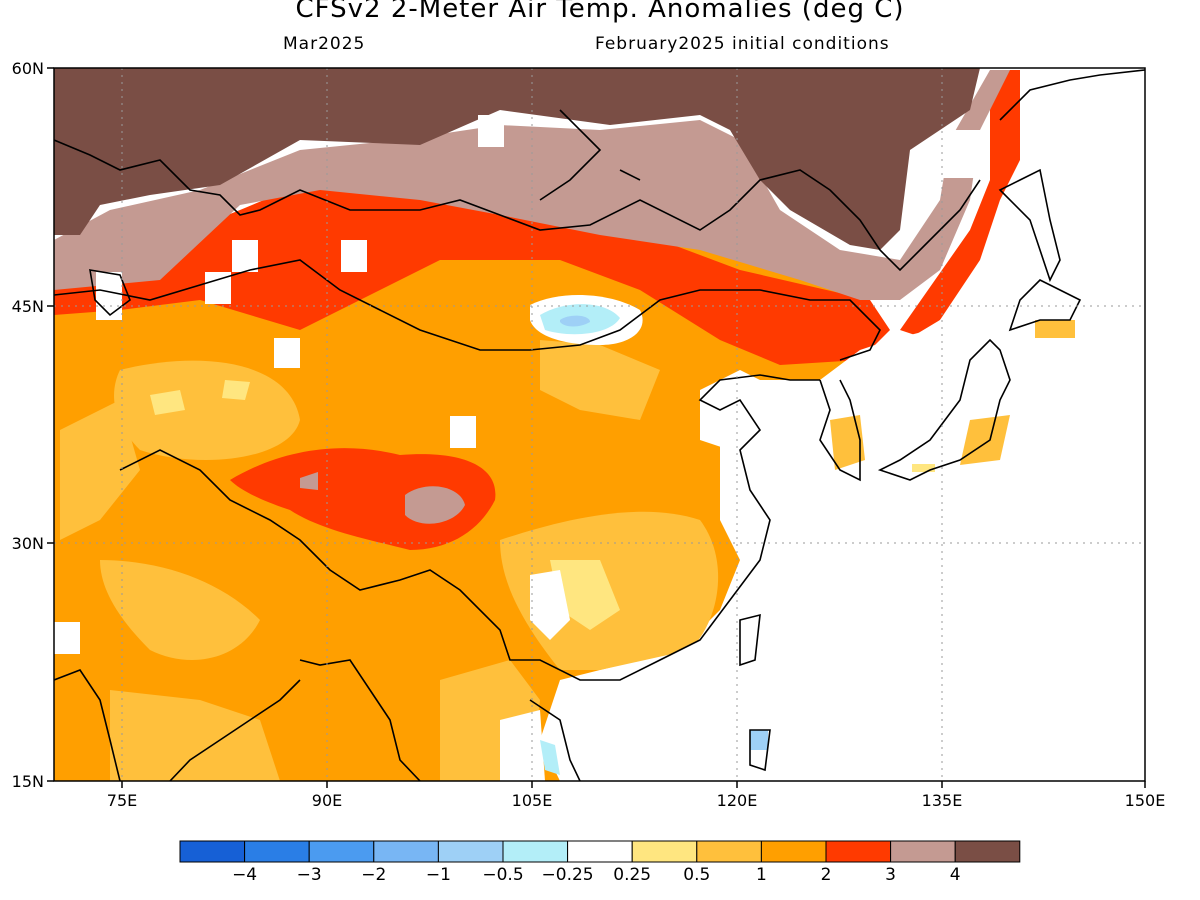  What do you see at coordinates (309, 875) in the screenshot?
I see `colorbar-label: −3` at bounding box center [309, 875].